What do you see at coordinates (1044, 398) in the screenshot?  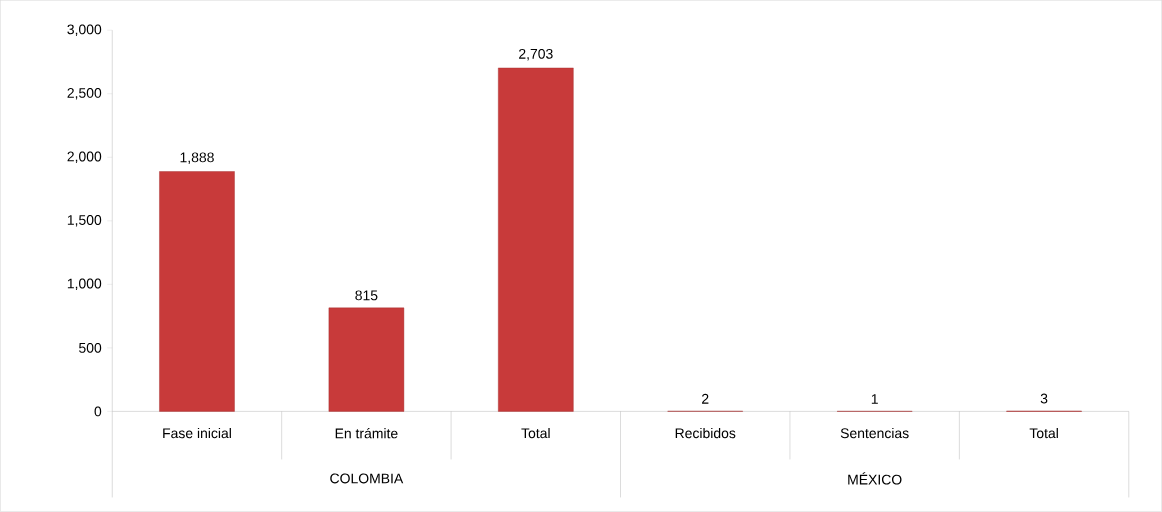 I see `data-label: 3` at bounding box center [1044, 398].